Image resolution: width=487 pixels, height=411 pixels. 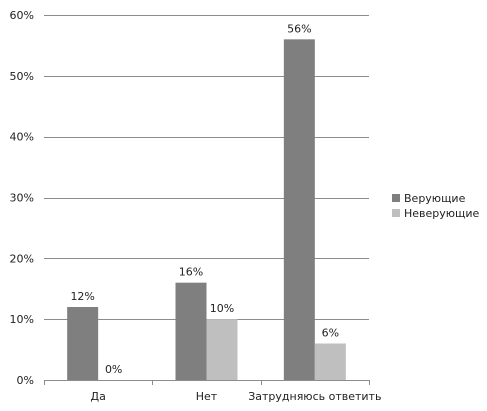 I want to click on y-tick-label: 60%, so click(x=22, y=15).